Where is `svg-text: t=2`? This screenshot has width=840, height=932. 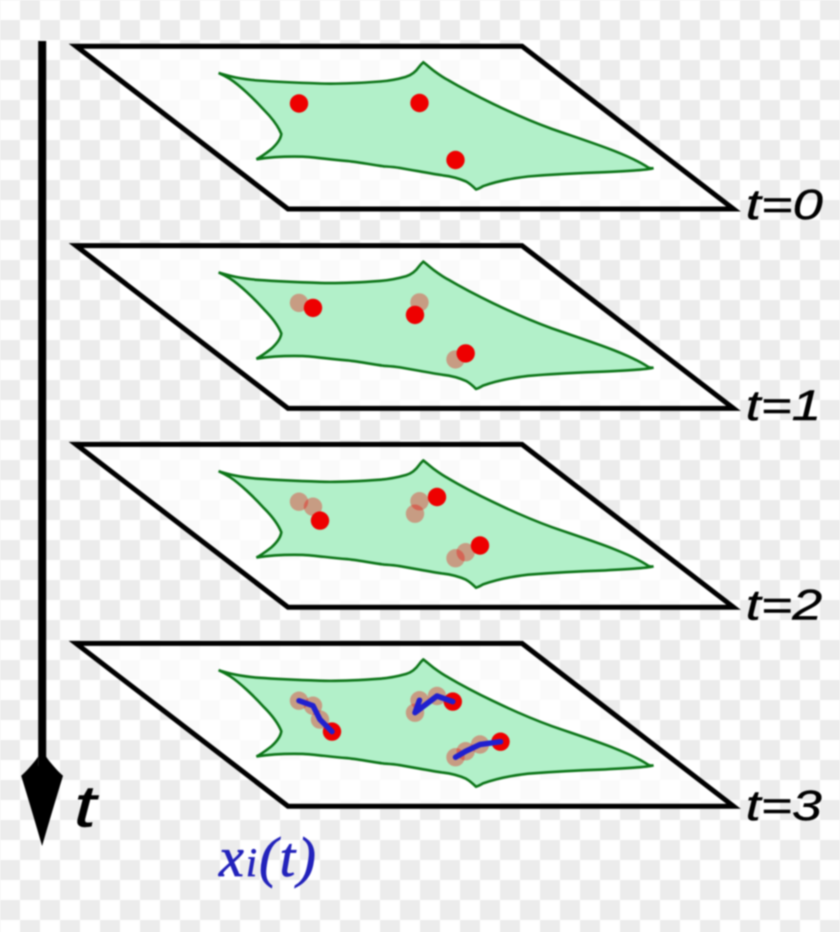 svg-text: t=2 is located at coordinates (784, 606).